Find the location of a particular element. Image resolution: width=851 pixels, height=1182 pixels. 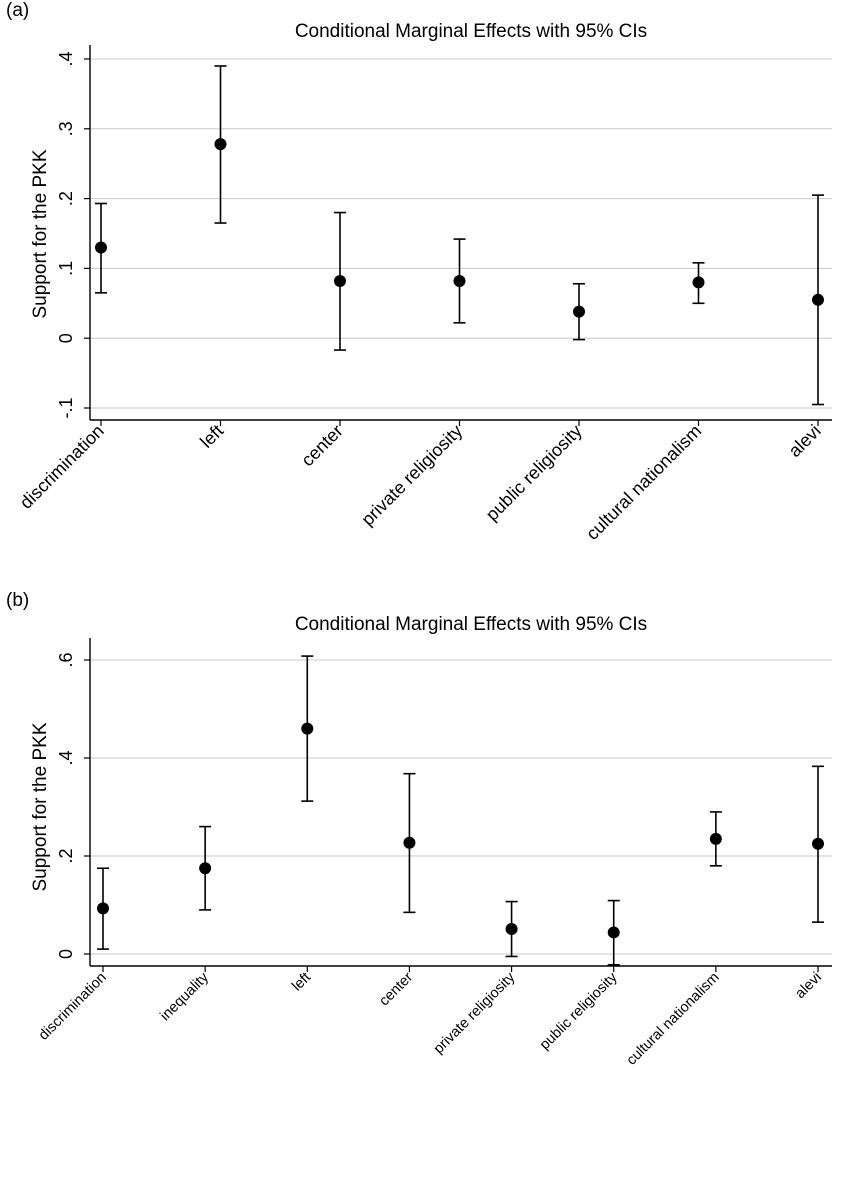

x-tick-label: inequality is located at coordinates (184, 996).